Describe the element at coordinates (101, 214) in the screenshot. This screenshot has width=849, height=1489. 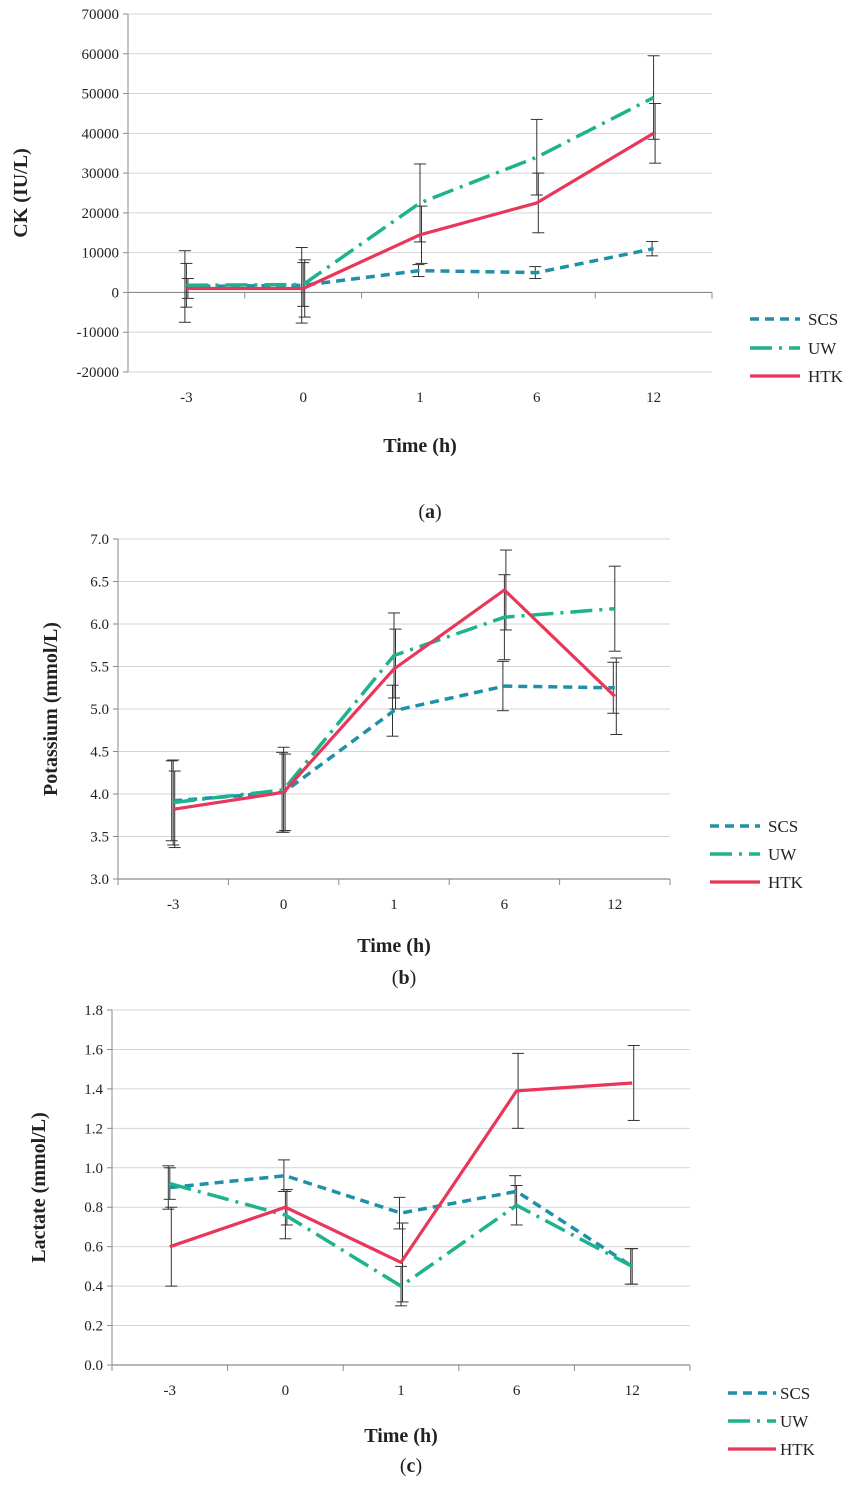
I see `y-tick-label: 20000` at that location.